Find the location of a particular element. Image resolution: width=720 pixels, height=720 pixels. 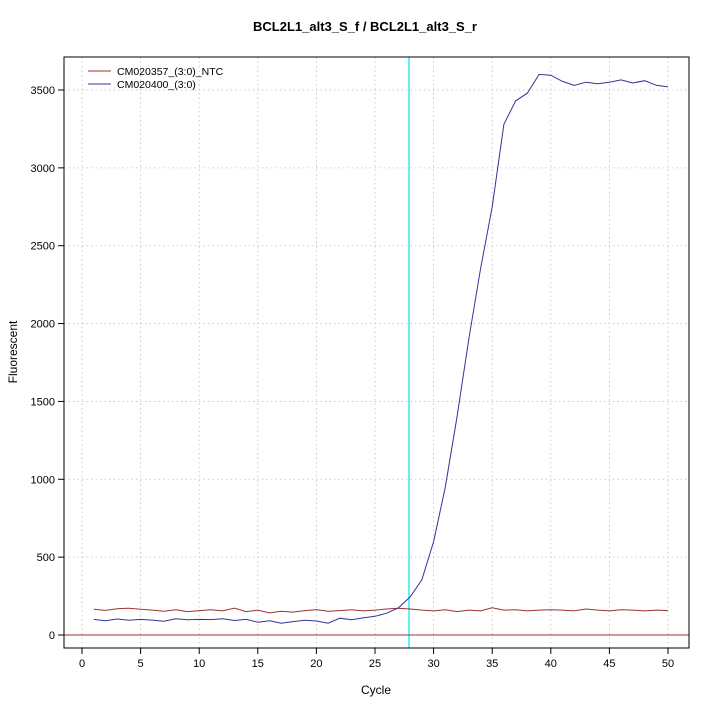

series-line-ntc is located at coordinates (381, 610).